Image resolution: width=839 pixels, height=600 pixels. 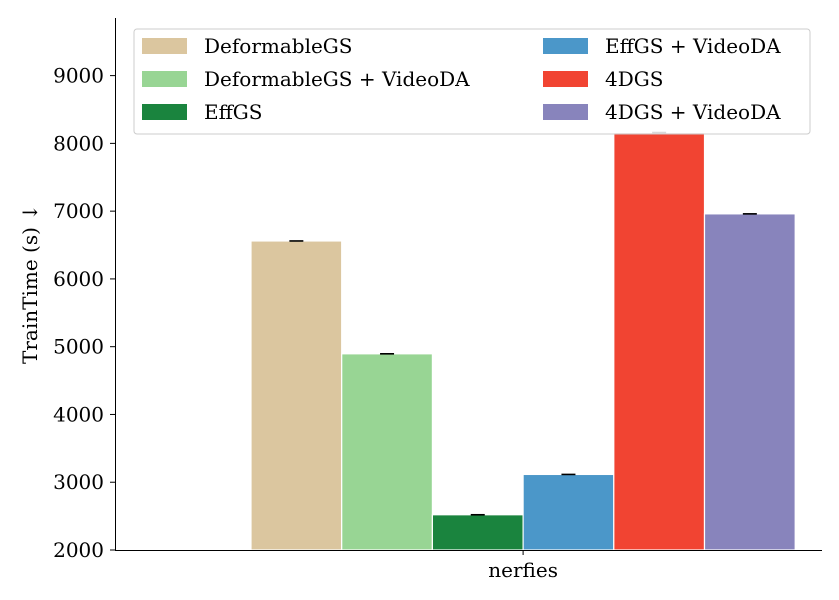 What do you see at coordinates (78, 482) in the screenshot?
I see `y-tick-label-1: 3000` at bounding box center [78, 482].